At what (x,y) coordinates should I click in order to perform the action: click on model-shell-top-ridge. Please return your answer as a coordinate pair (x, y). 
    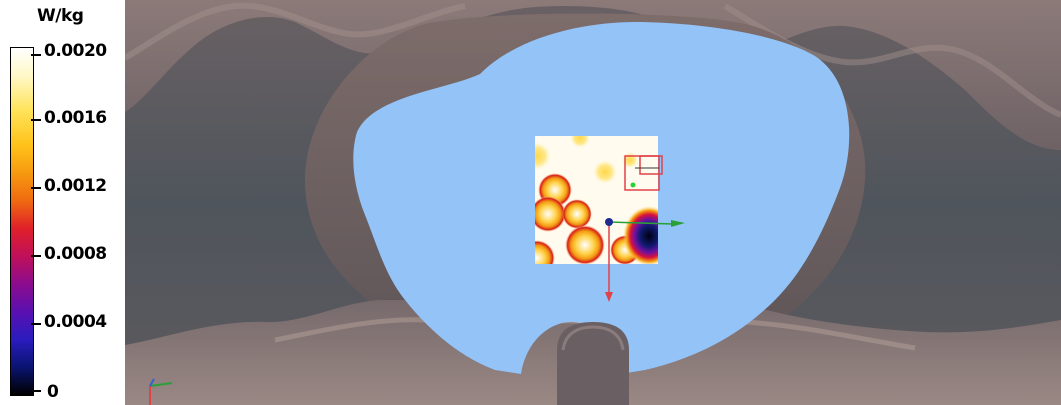
    Looking at the image, I should click on (295, 31).